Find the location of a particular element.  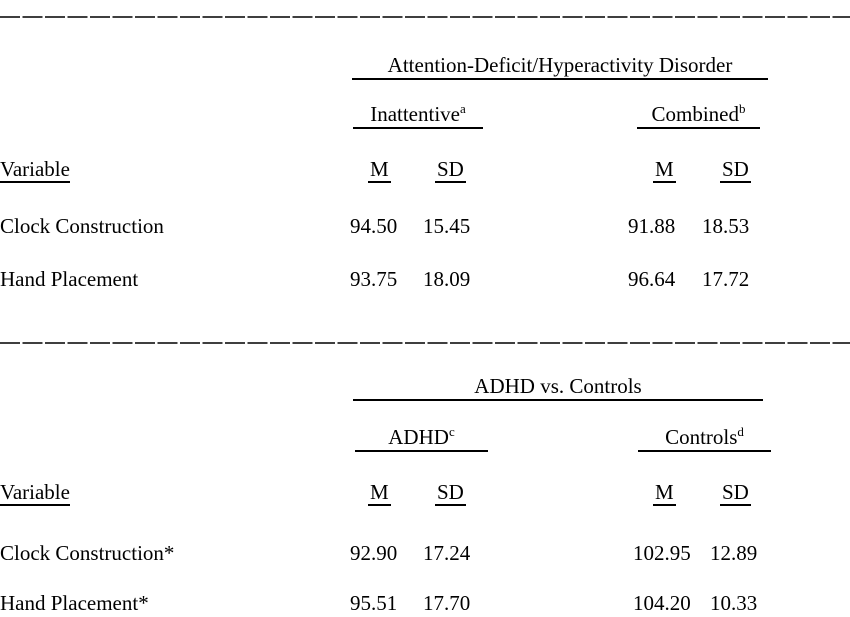

table2-group-header-label: ADHD vs. Controls is located at coordinates (558, 386).